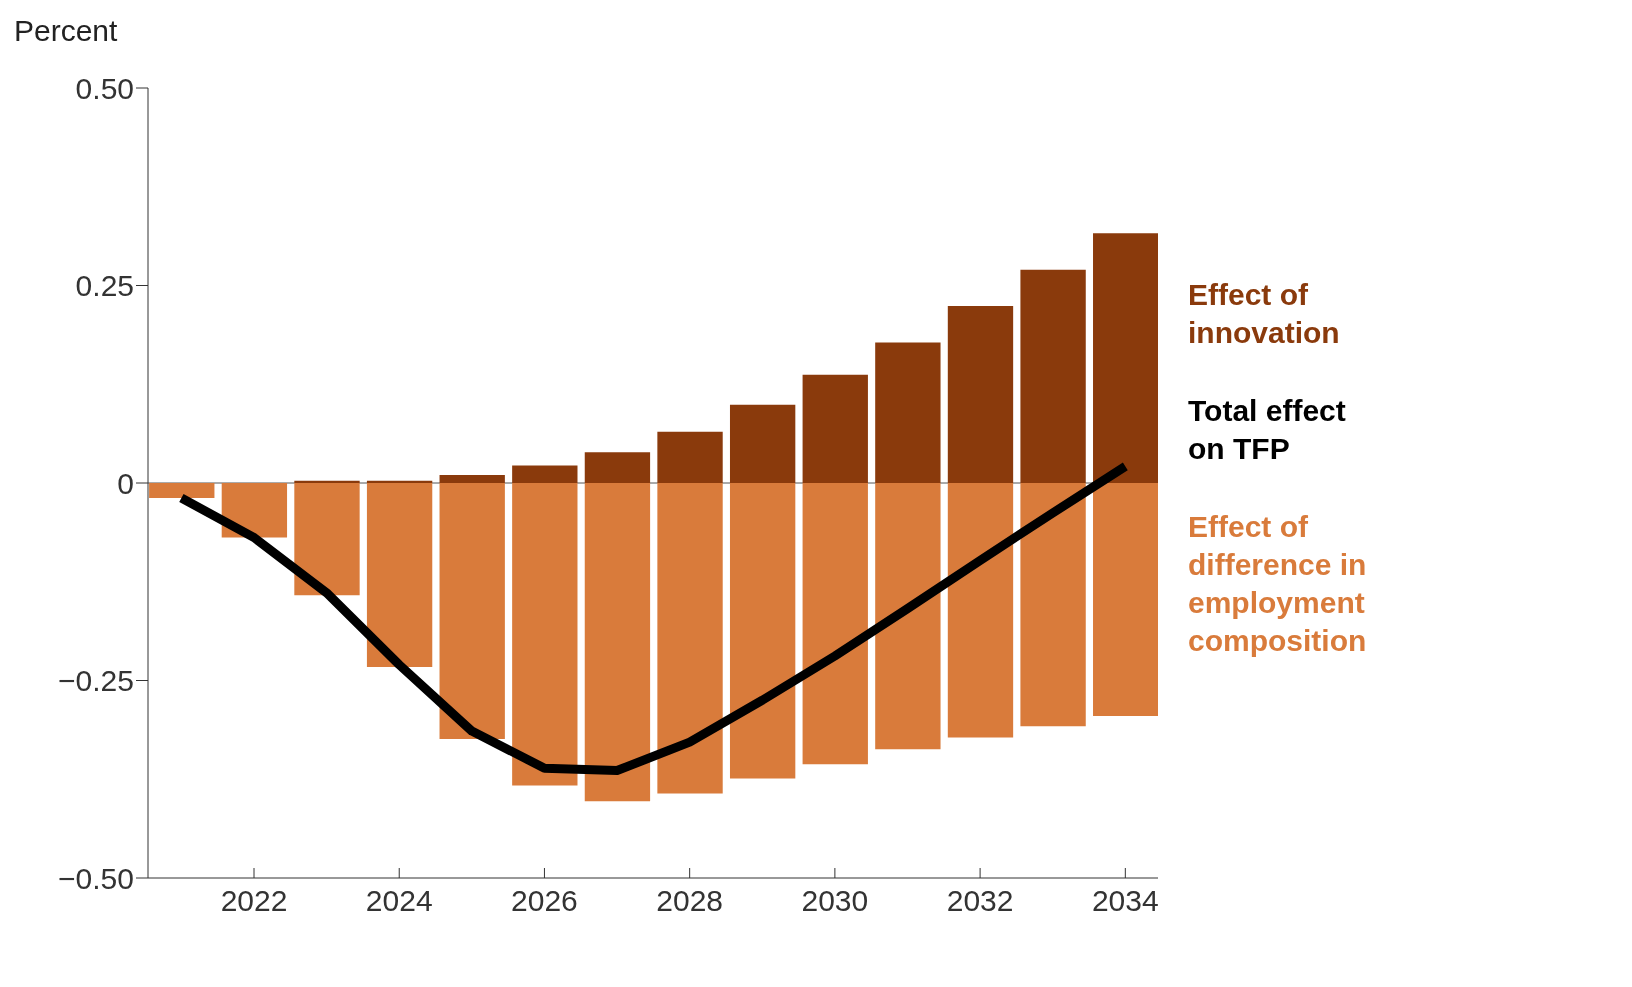 The image size is (1632, 987). Describe the element at coordinates (104, 88) in the screenshot. I see `y-tick-label: 0.50` at that location.